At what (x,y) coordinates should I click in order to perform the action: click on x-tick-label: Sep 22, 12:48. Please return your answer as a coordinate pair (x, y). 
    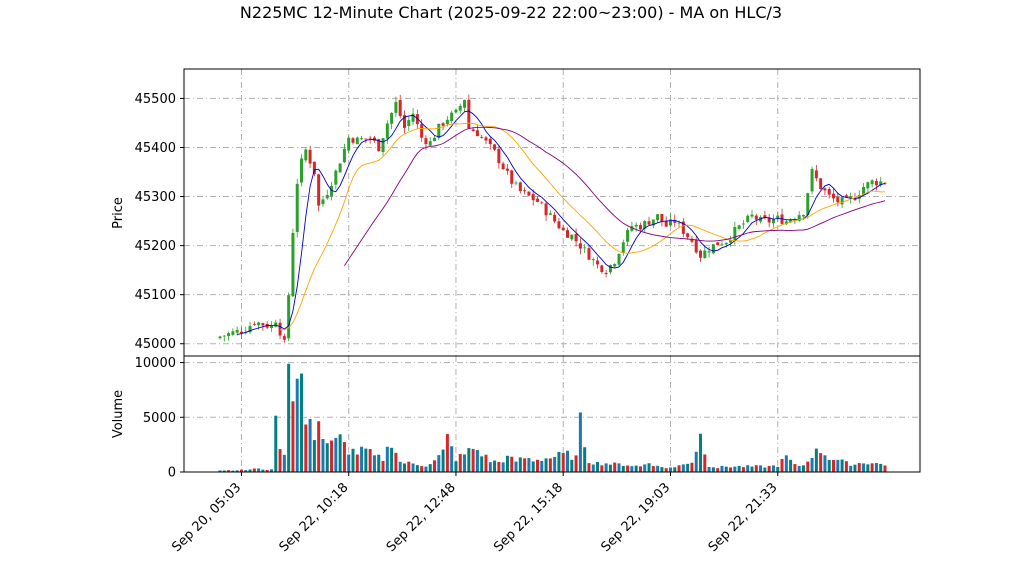
    Looking at the image, I should click on (421, 517).